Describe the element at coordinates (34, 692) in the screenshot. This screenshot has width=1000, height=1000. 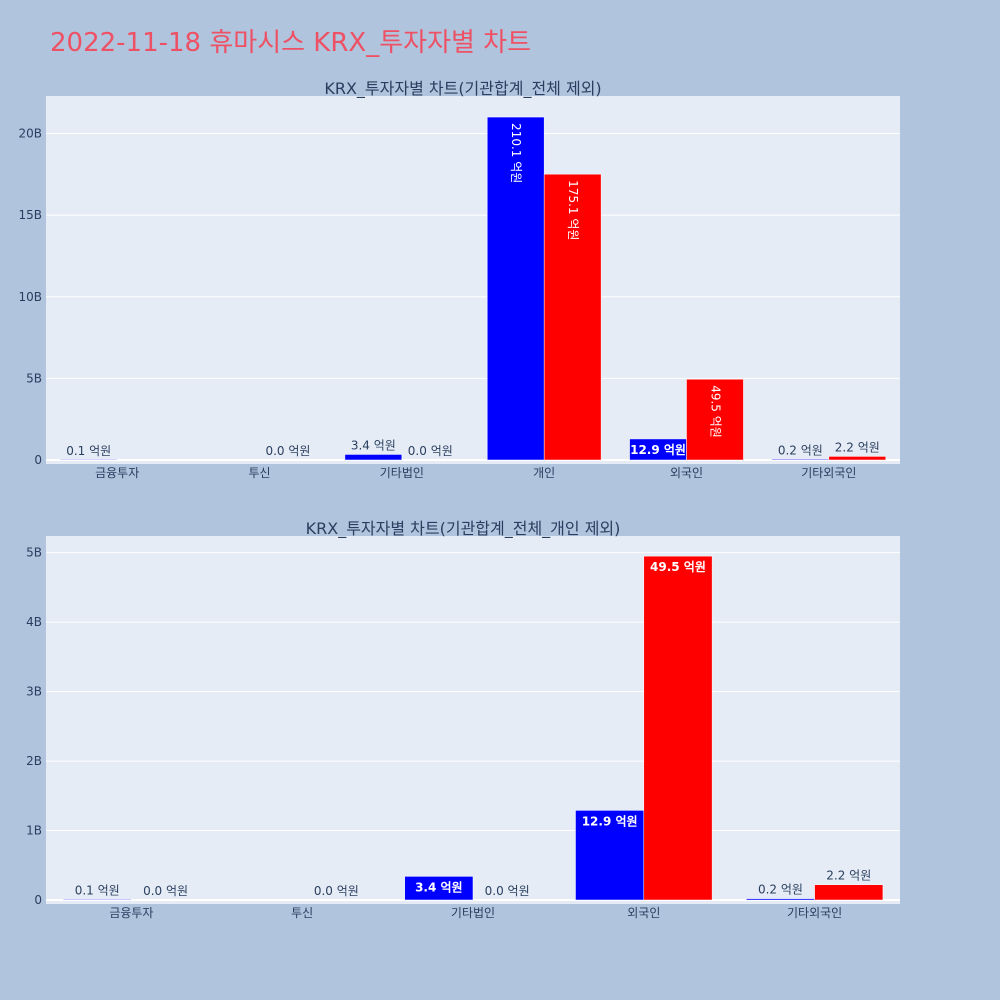
I see `y-tick-label: 3B` at that location.